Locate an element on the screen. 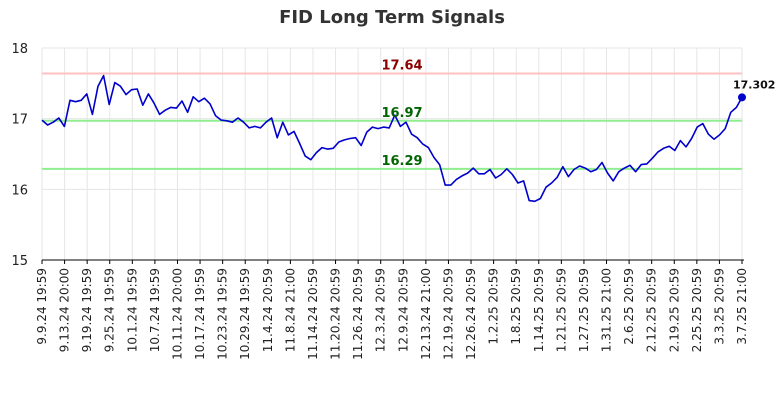 This screenshot has width=784, height=400. x-tick-label: 9.25.24 19:59 is located at coordinates (110, 310).